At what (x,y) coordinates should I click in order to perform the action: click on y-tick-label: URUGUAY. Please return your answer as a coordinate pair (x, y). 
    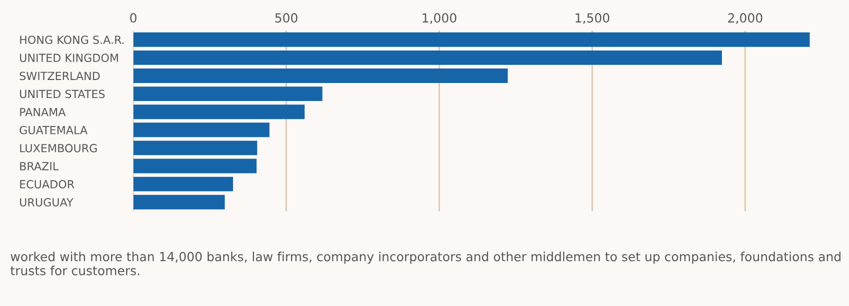
    Looking at the image, I should click on (47, 202).